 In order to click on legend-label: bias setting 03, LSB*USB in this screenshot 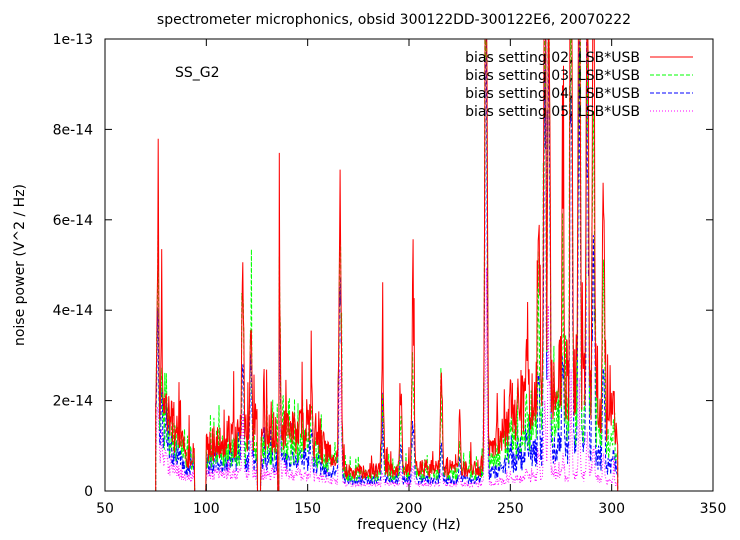, I will do `click(552, 76)`.